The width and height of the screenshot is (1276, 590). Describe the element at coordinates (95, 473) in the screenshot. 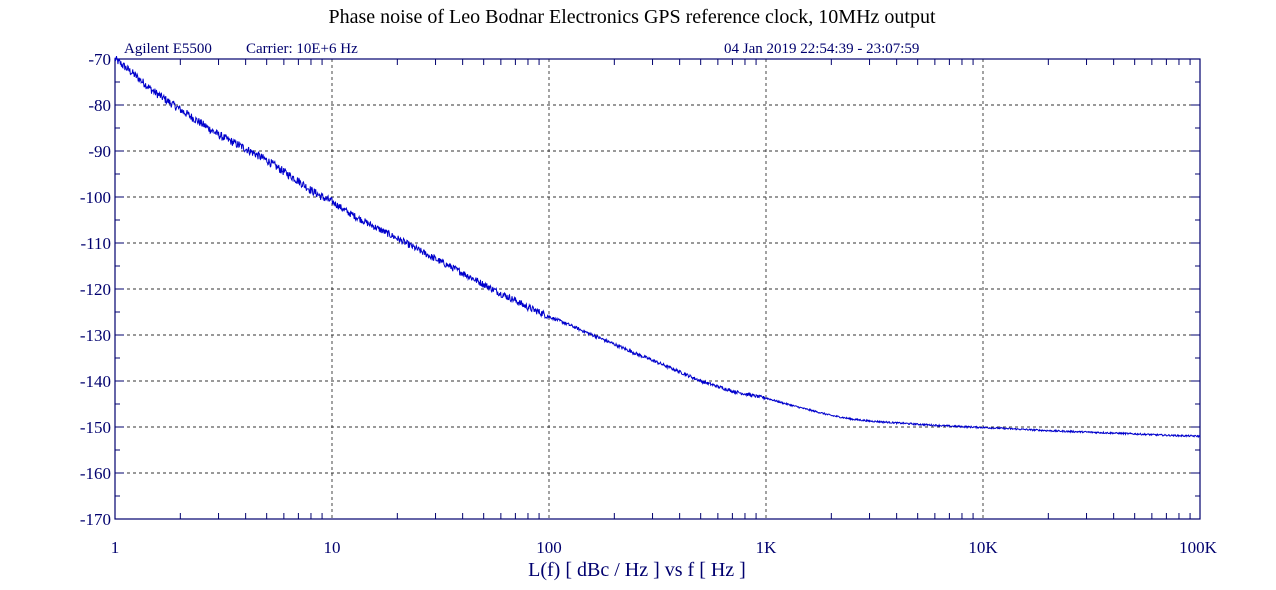

I see `y-tick-label: -160` at that location.